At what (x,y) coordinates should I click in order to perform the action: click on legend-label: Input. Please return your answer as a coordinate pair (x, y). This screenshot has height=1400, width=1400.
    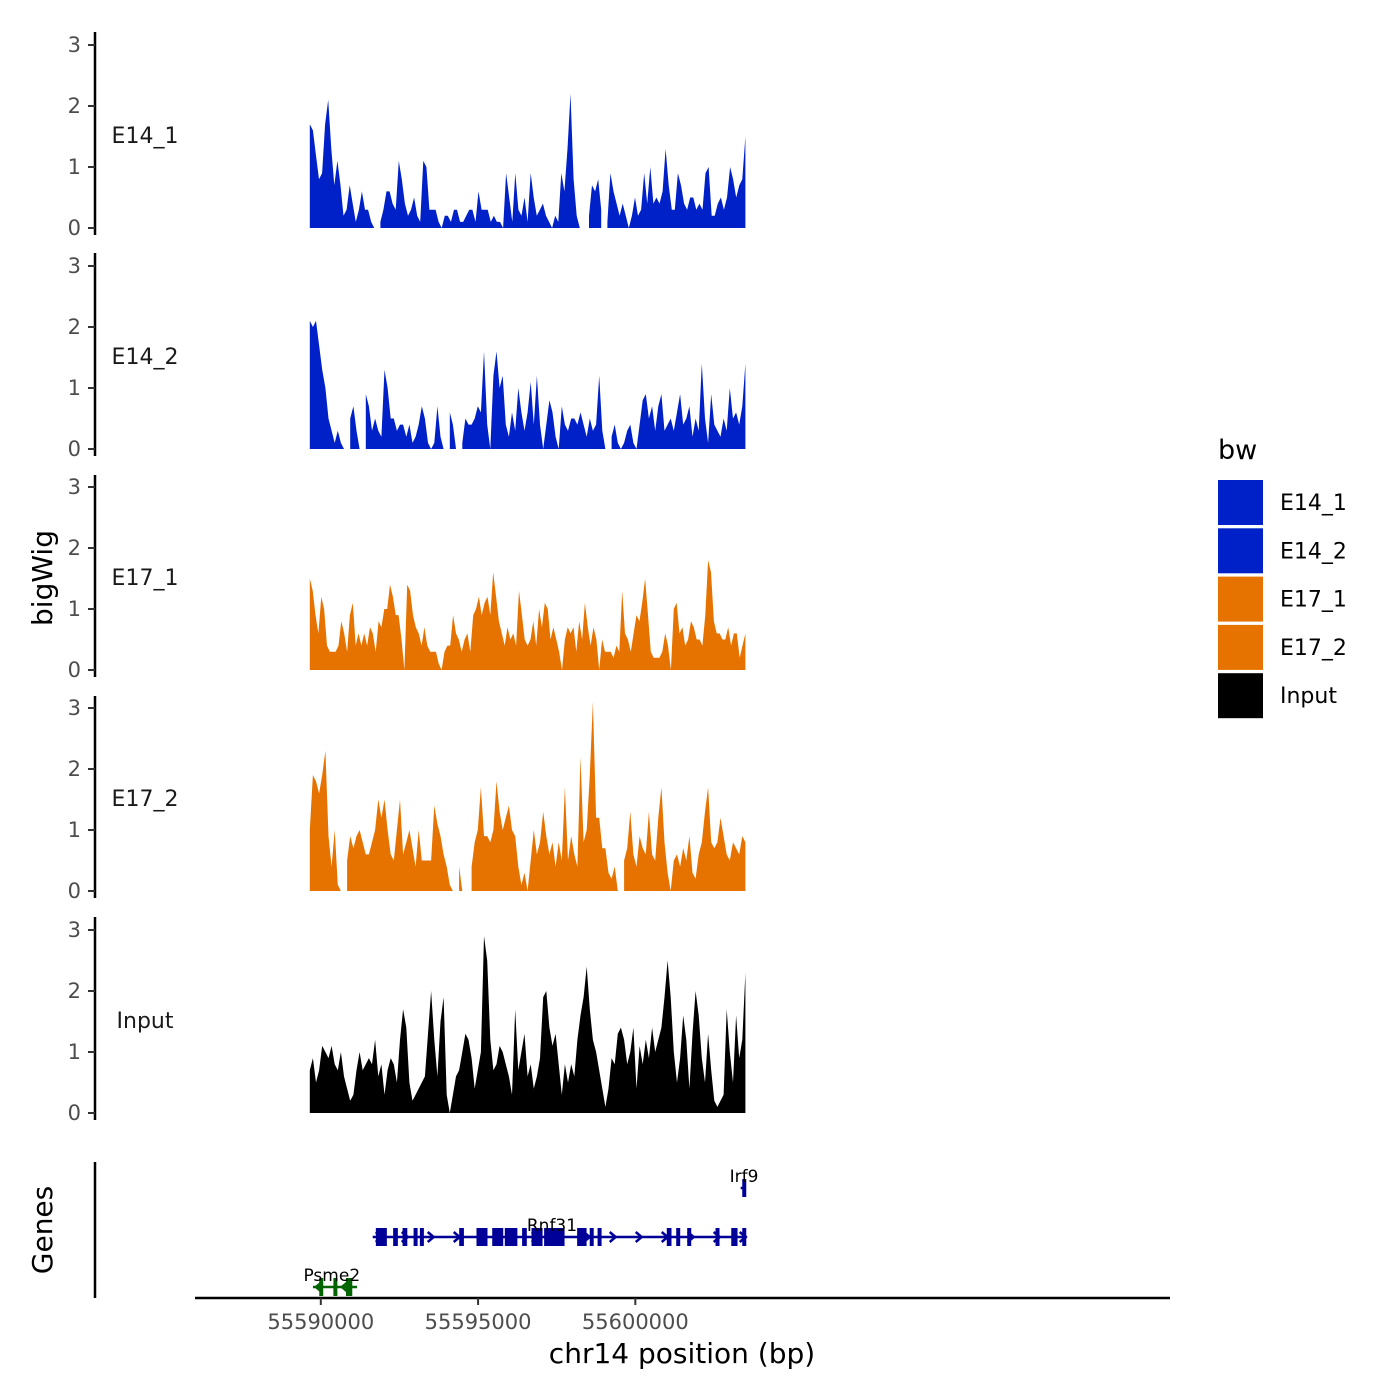
    Looking at the image, I should click on (1308, 696).